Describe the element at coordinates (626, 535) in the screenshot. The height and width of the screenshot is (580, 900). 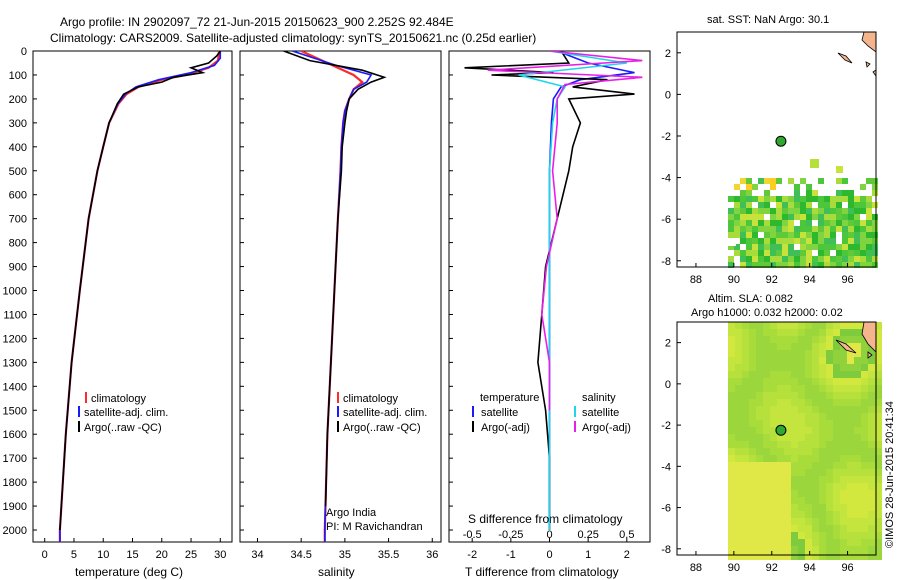
I see `sdiff-tick-label: 0.5` at that location.